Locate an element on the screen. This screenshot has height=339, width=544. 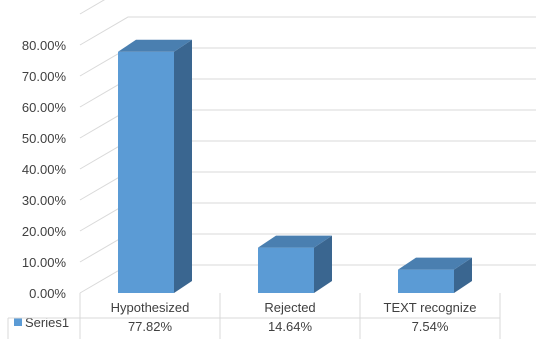
legend-swatch is located at coordinates (18, 322).